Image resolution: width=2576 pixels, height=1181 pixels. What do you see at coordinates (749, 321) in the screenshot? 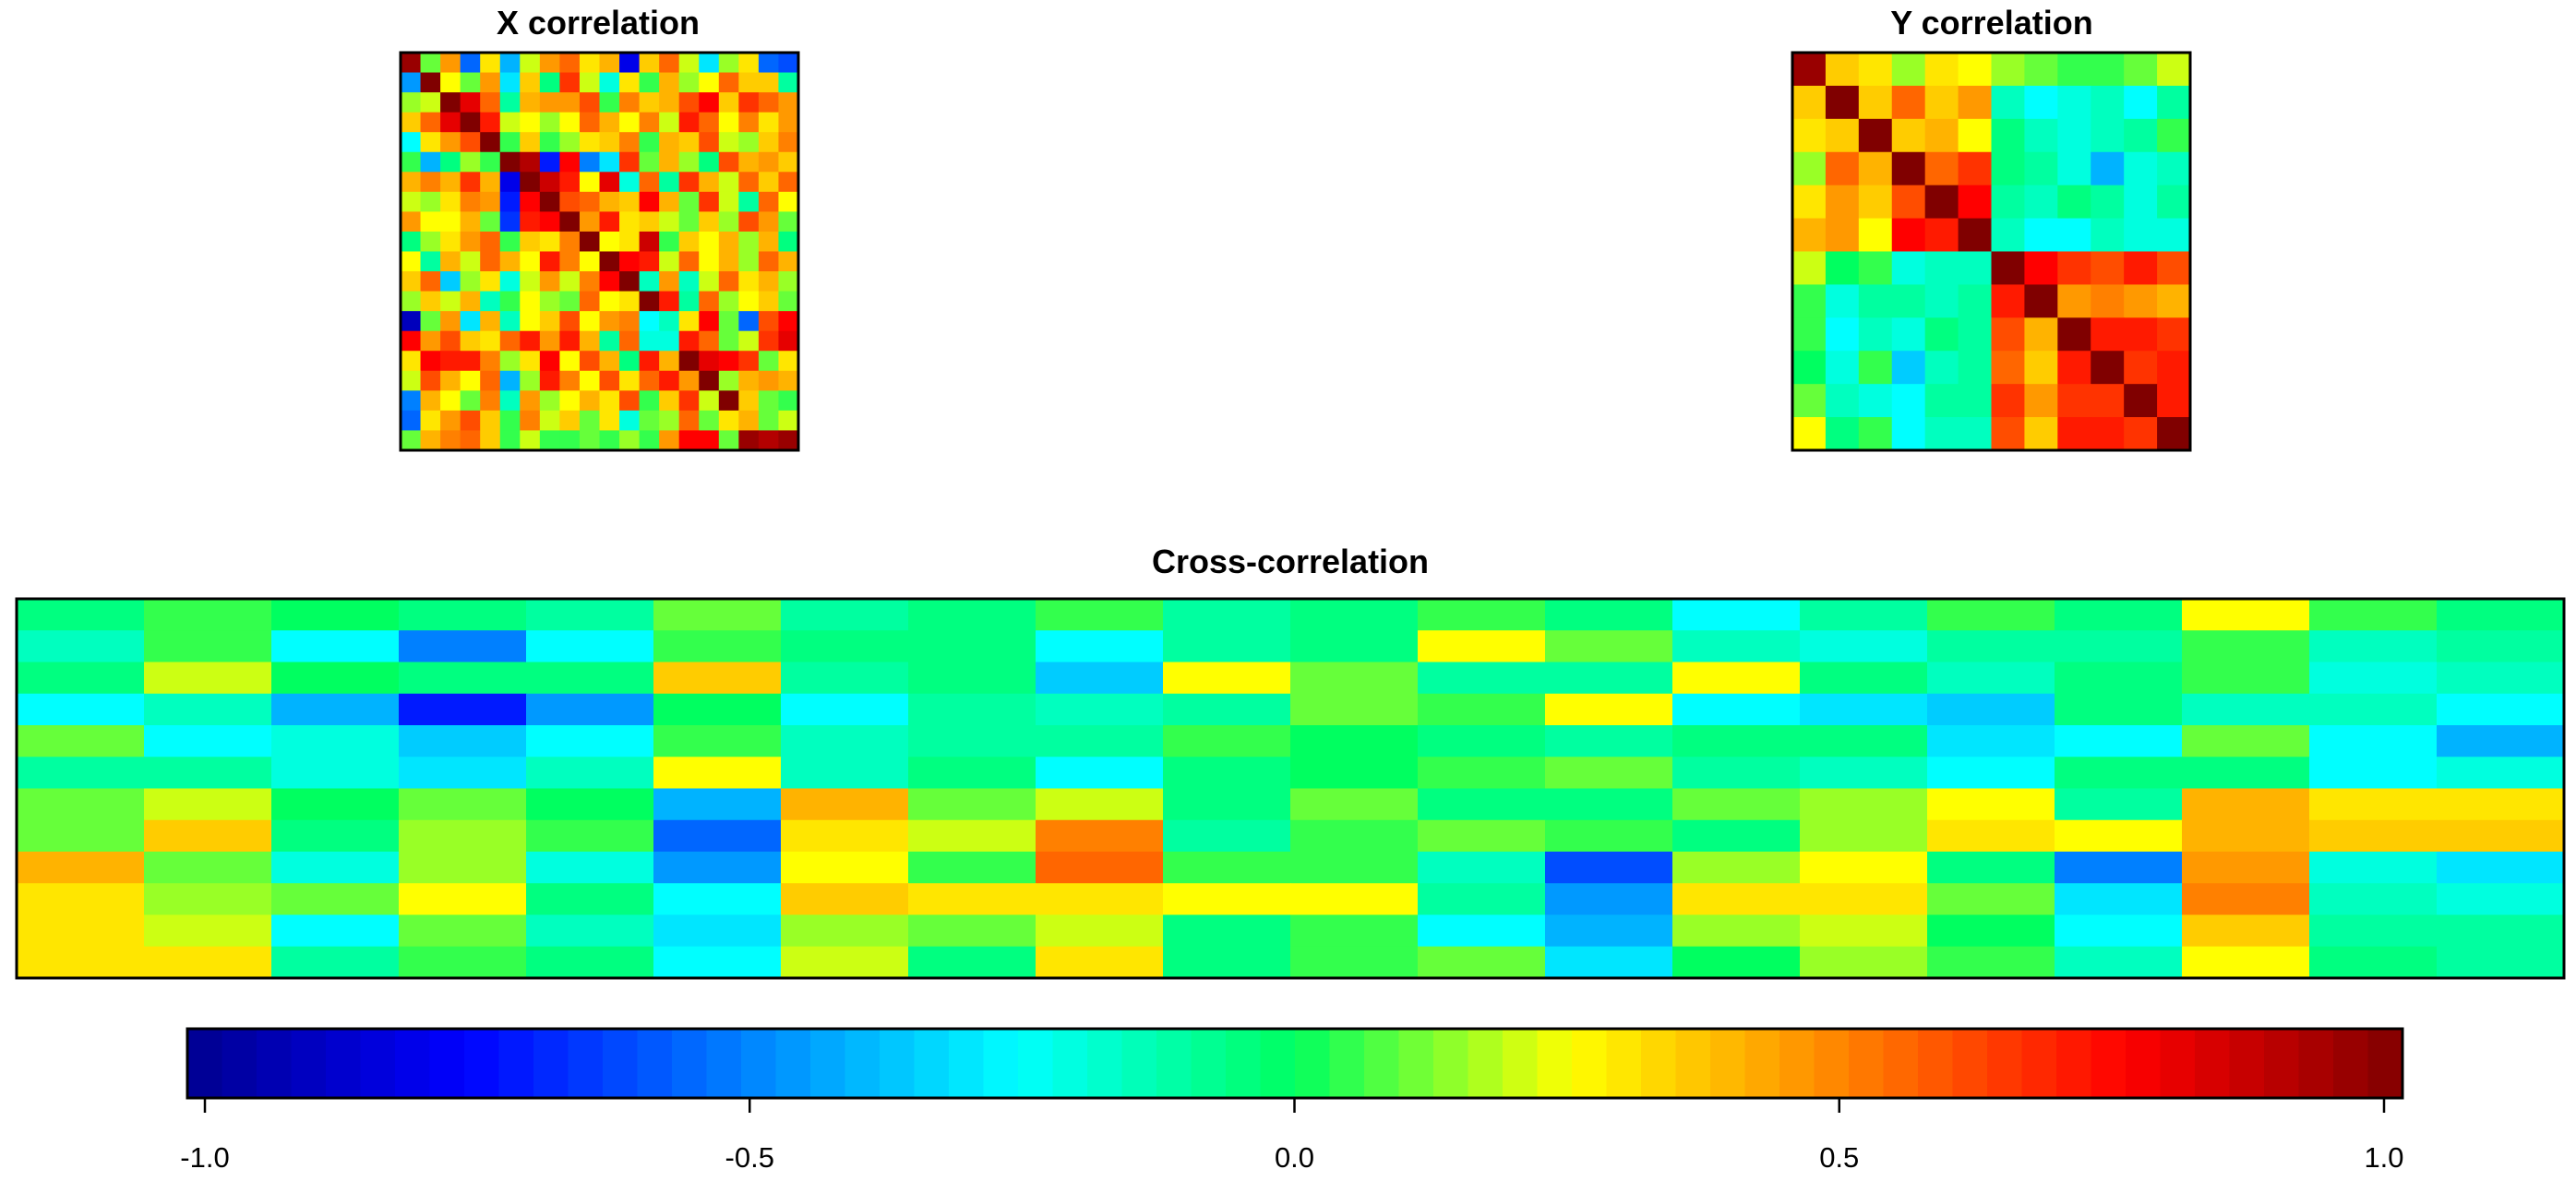
I see `x-cell-r13-c17` at bounding box center [749, 321].